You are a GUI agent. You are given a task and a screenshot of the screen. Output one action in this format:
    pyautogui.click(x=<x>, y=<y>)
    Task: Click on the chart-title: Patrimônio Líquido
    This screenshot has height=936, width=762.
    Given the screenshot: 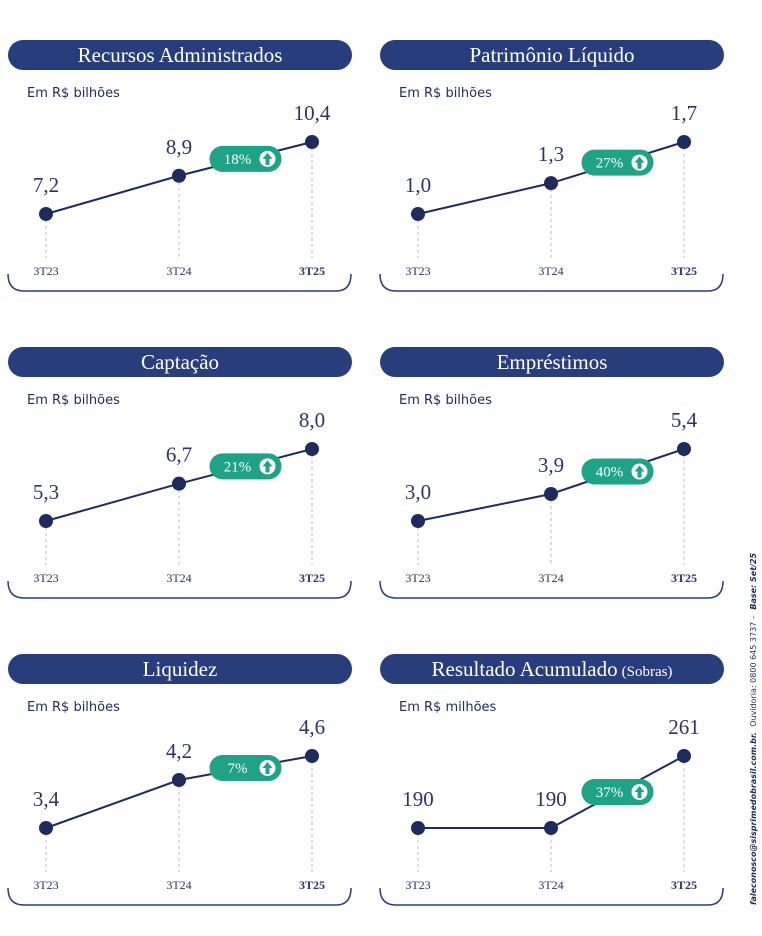 What is the action you would take?
    pyautogui.click(x=551, y=55)
    